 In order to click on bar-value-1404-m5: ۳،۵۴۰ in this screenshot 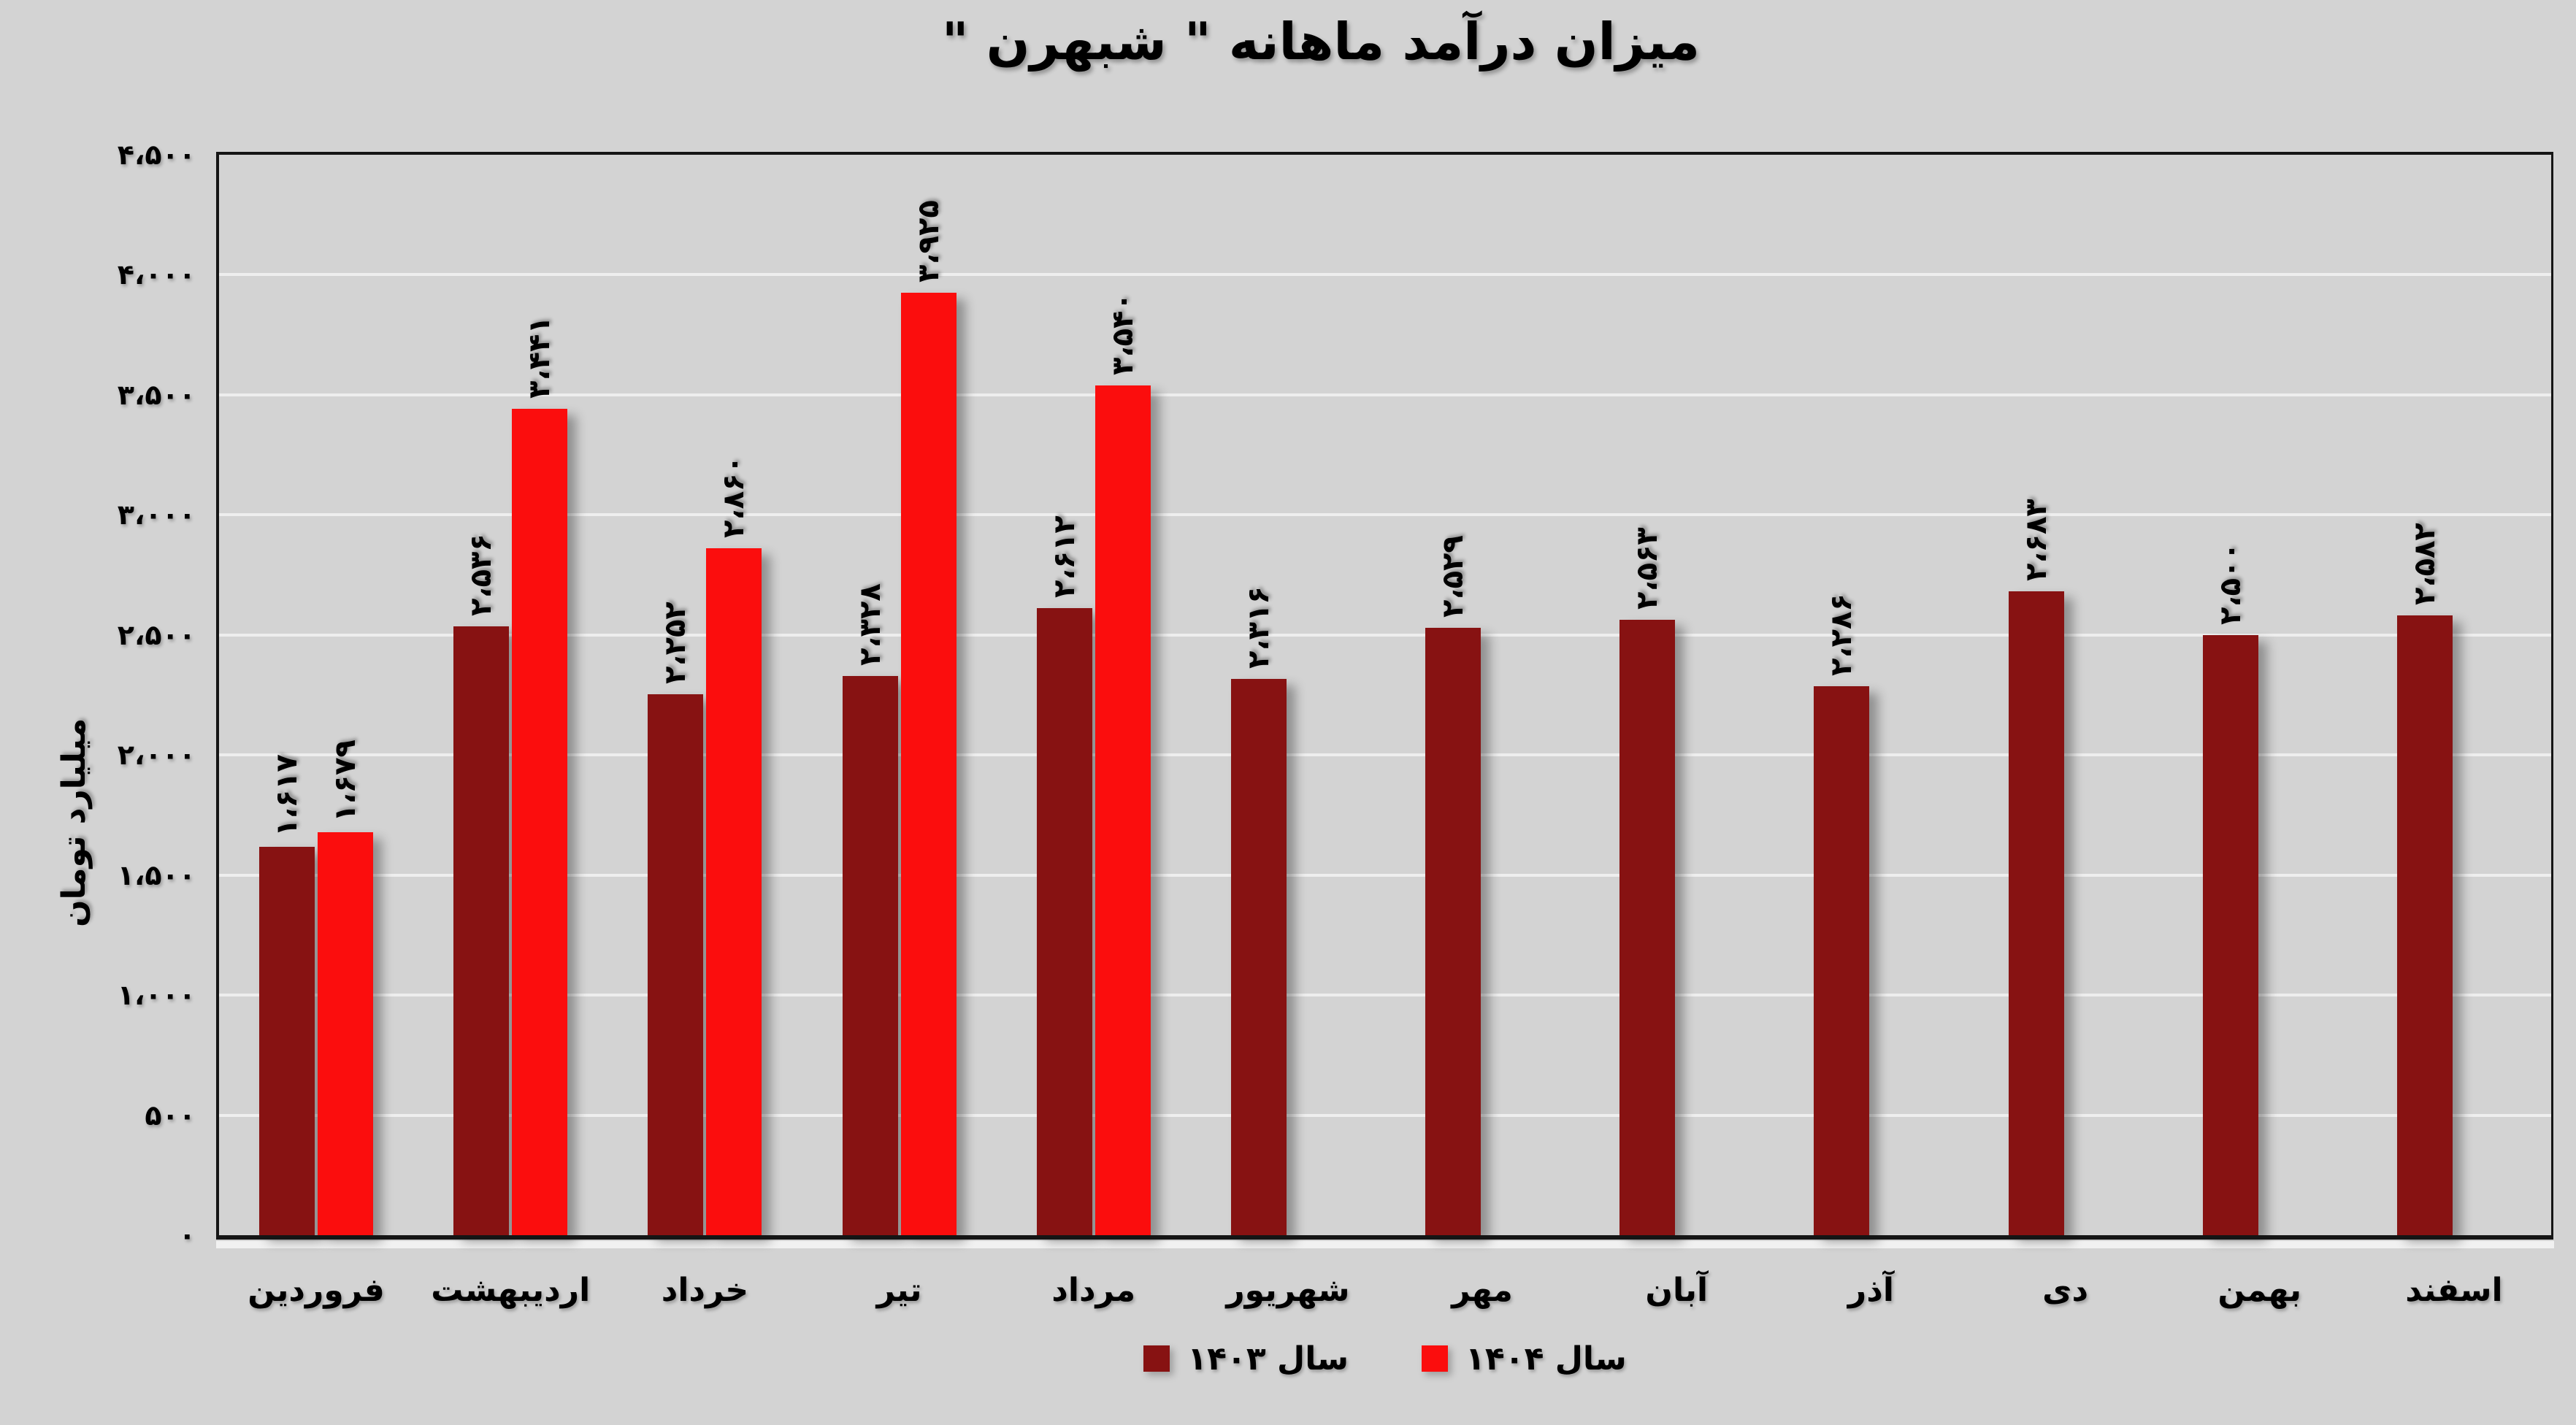, I will do `click(1122, 333)`.